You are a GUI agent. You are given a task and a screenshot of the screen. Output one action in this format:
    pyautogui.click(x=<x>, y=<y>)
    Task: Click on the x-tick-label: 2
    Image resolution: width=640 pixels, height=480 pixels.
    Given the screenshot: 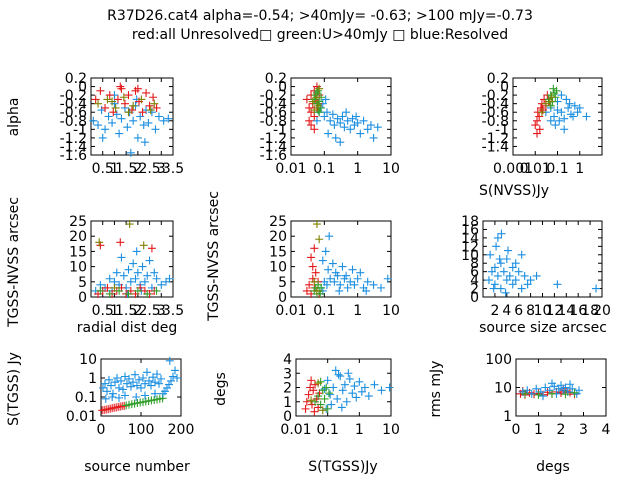 What is the action you would take?
    pyautogui.click(x=494, y=311)
    